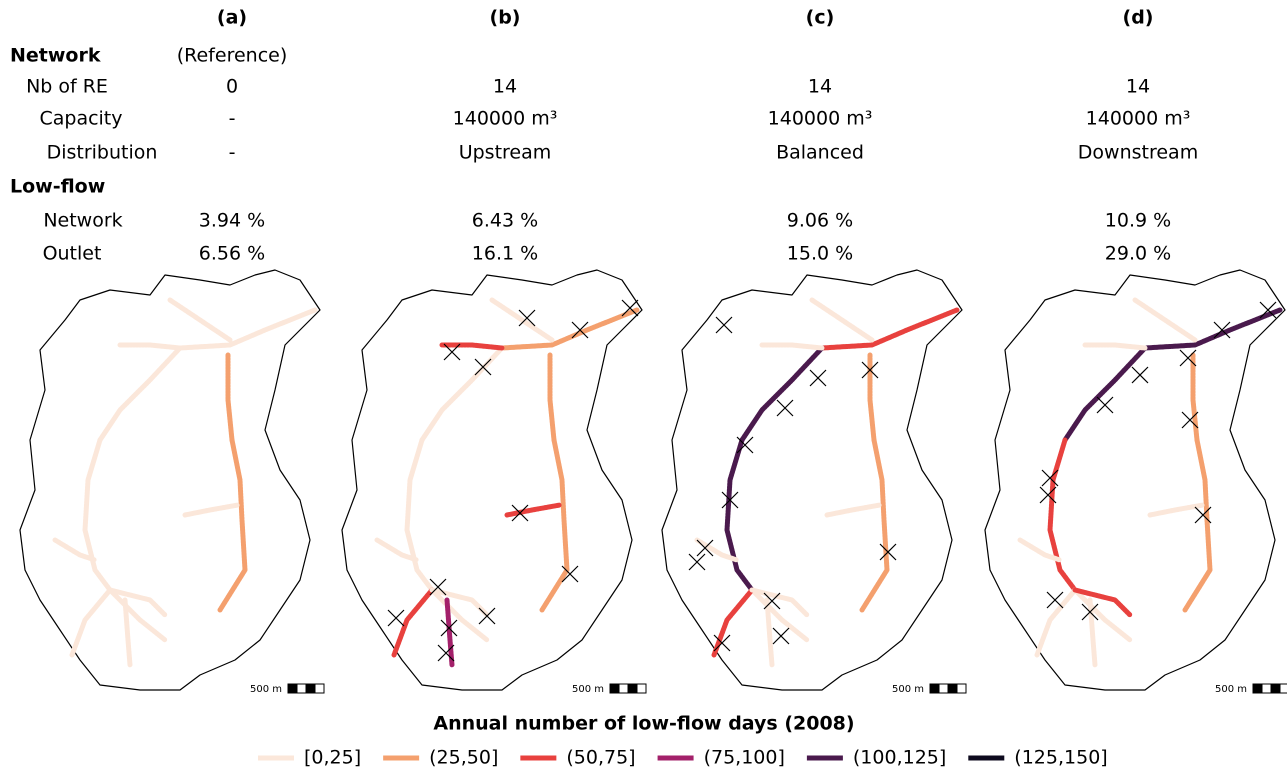 This screenshot has width=1287, height=780. Describe the element at coordinates (643, 724) in the screenshot. I see `legend-title: Annual number of low-flow days (2008)` at that location.